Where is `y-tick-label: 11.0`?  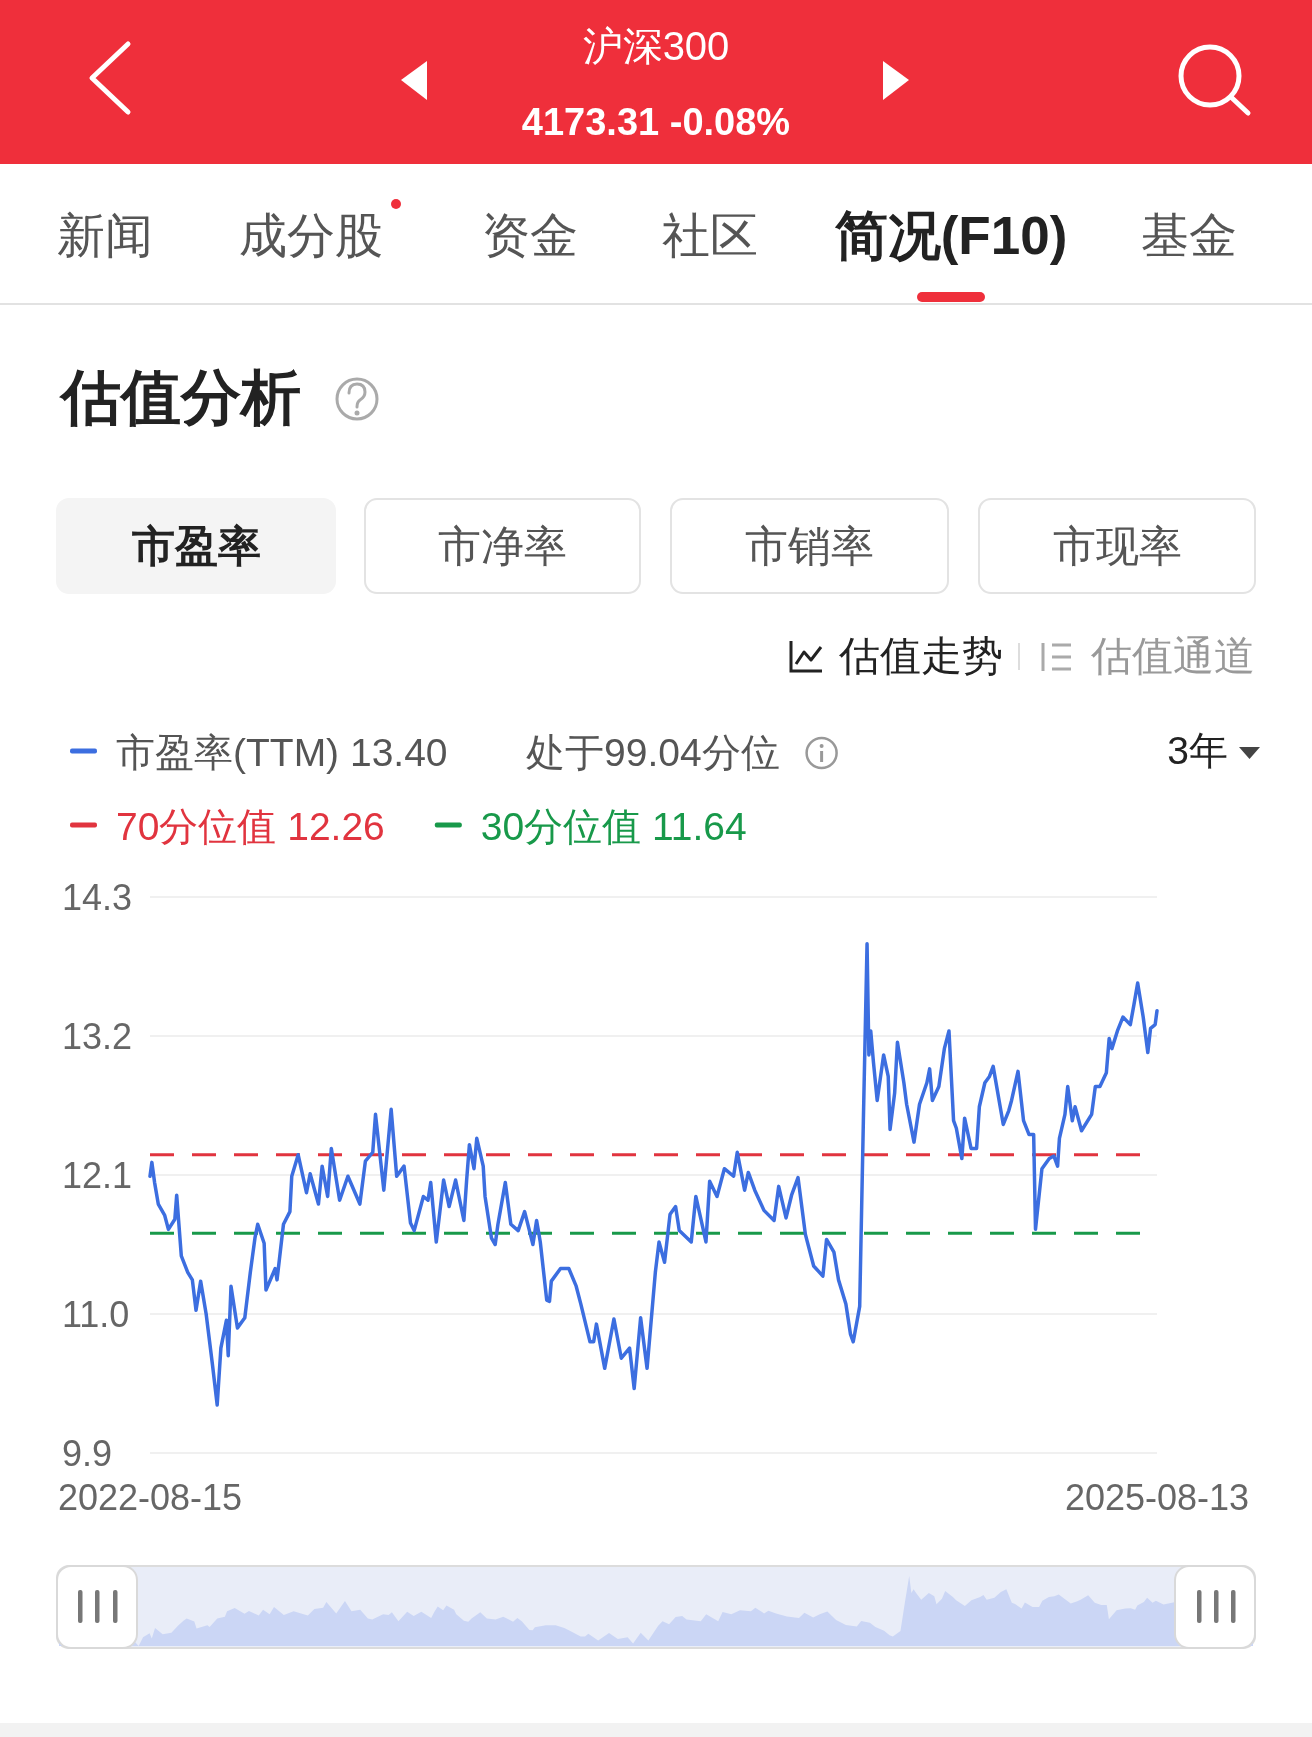 y-tick-label: 11.0 is located at coordinates (96, 1314).